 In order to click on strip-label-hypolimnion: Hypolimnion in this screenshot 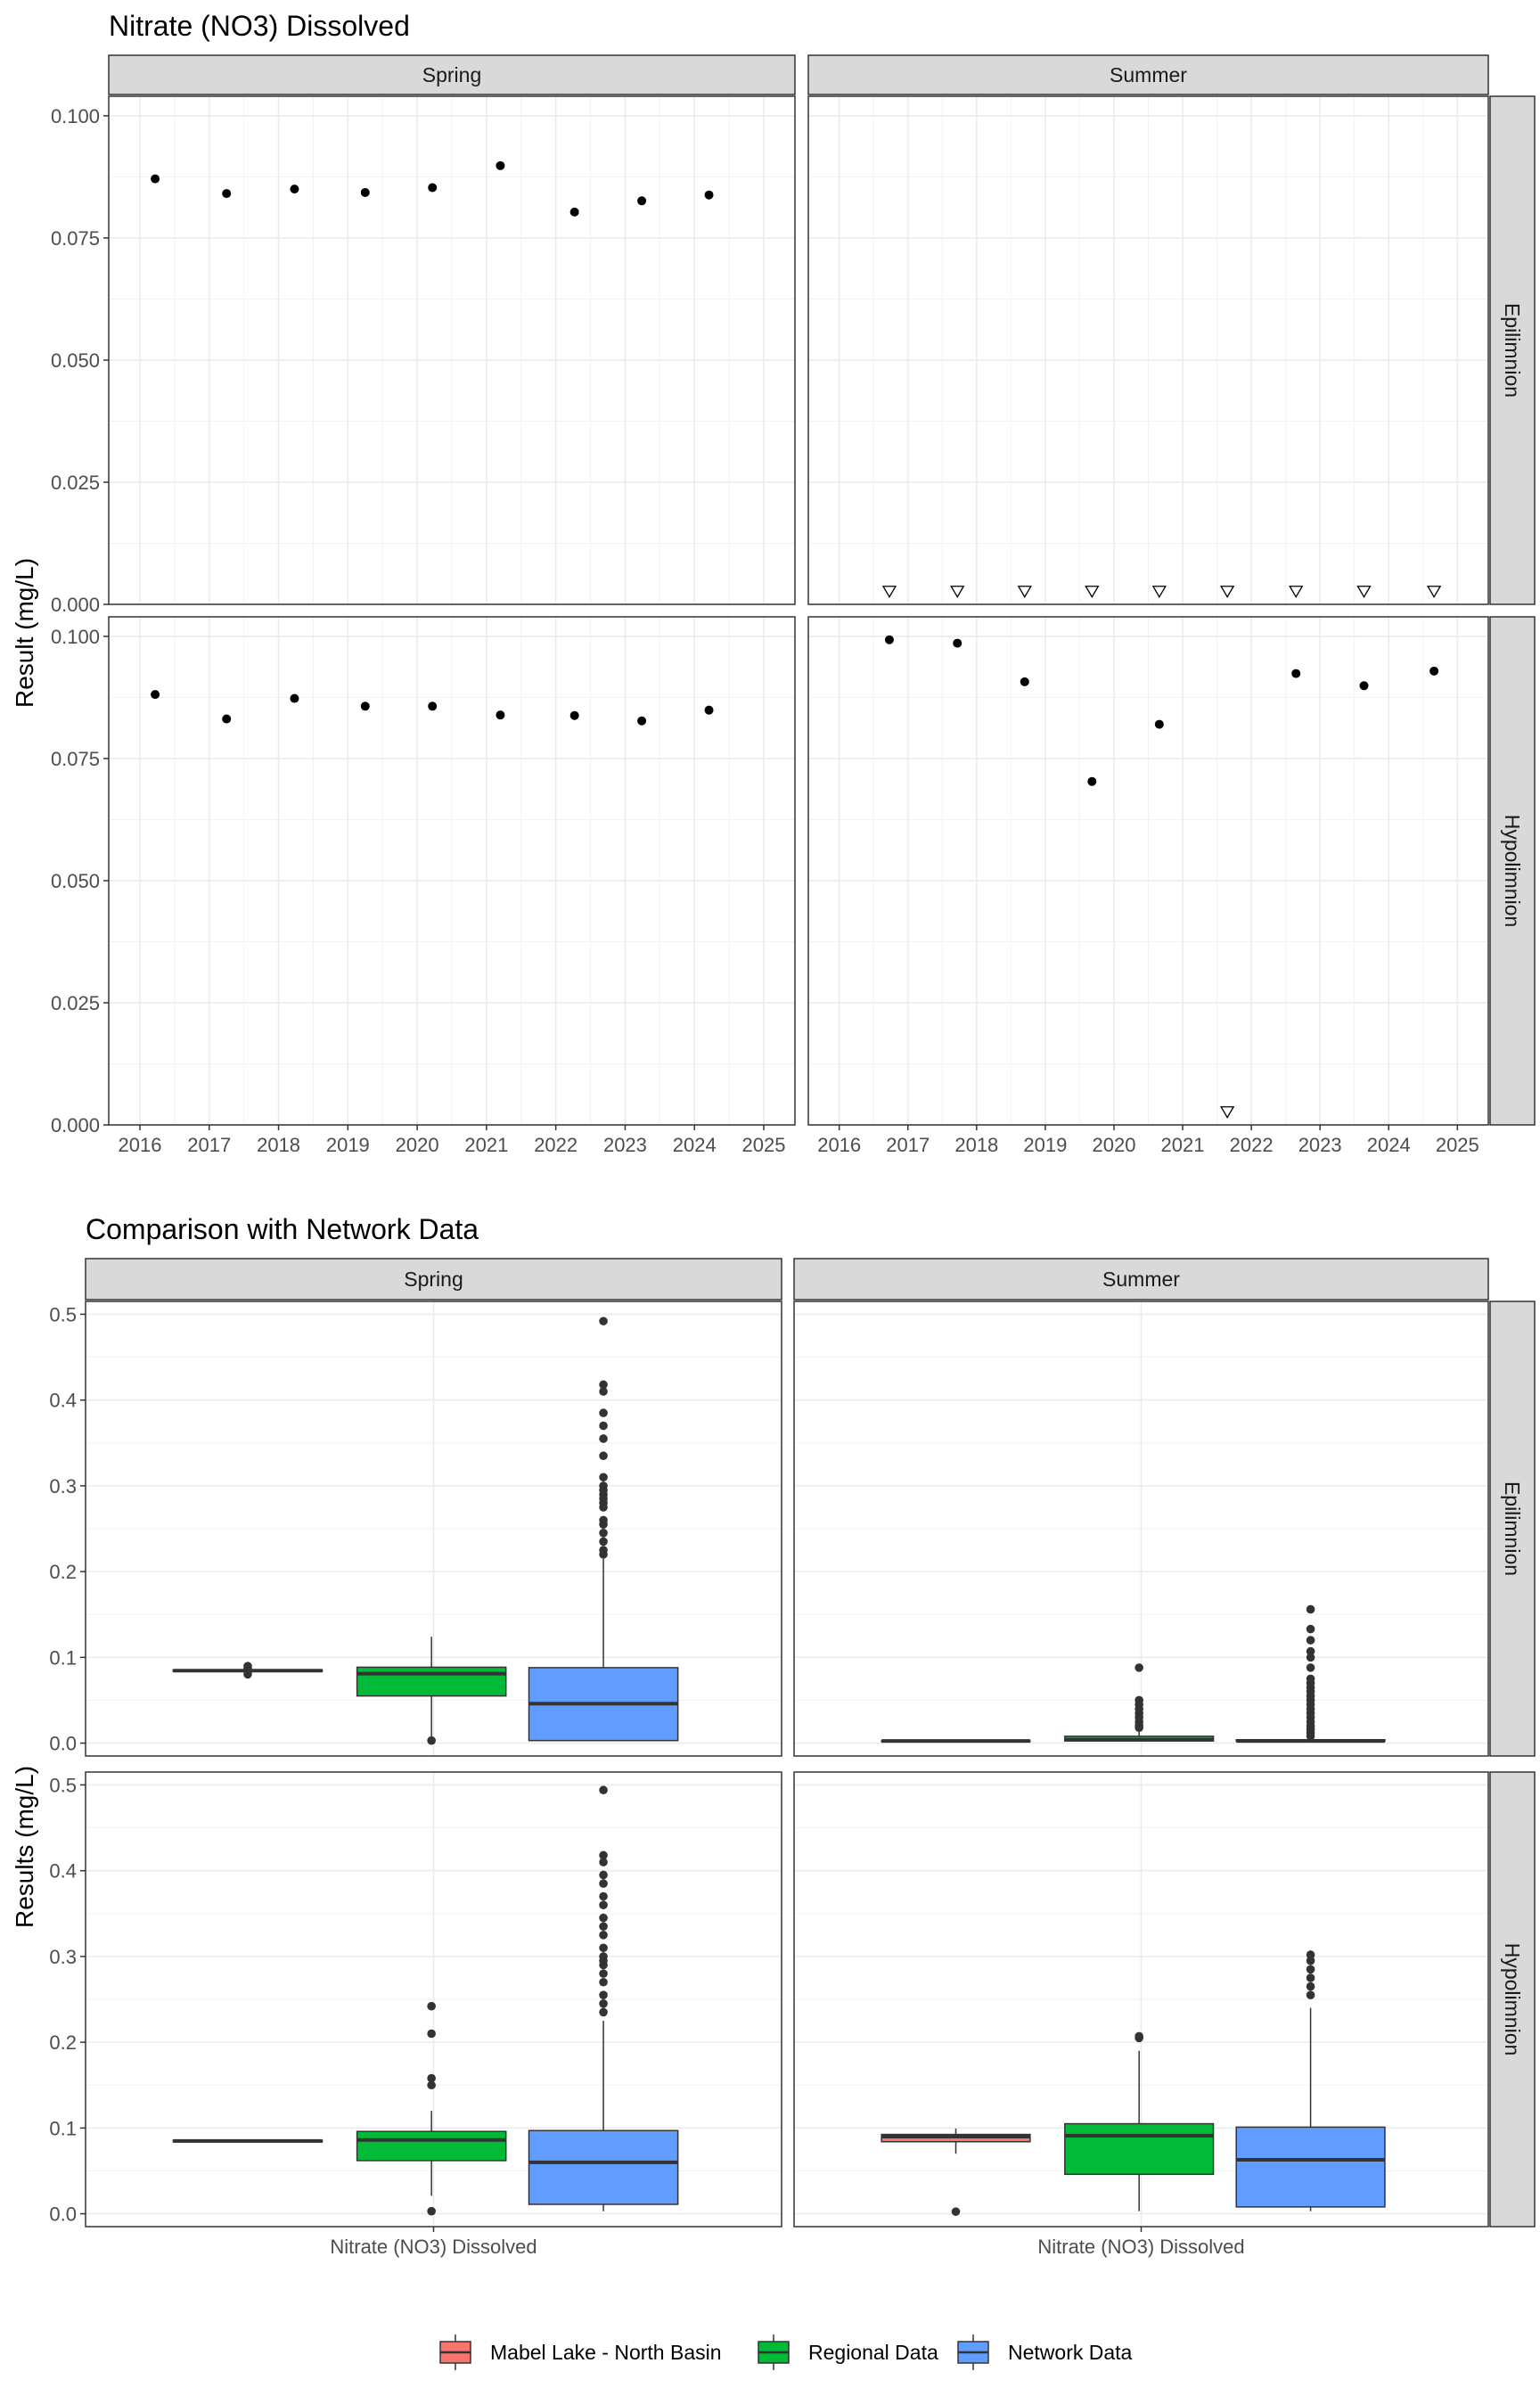, I will do `click(1512, 1999)`.